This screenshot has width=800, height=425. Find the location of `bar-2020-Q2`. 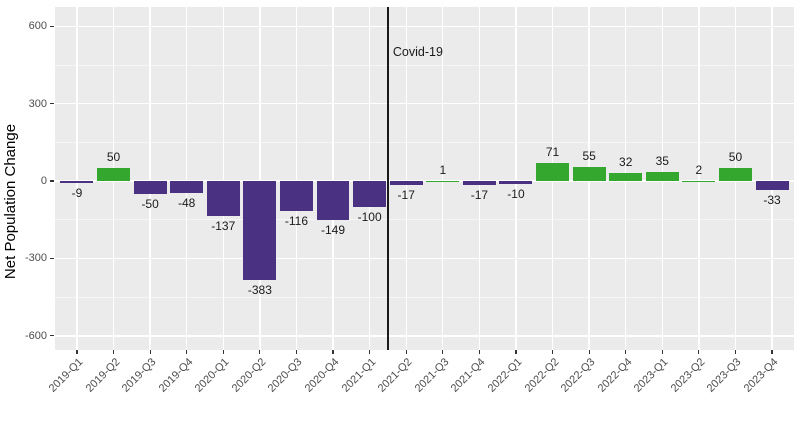

bar-2020-Q2 is located at coordinates (260, 230).